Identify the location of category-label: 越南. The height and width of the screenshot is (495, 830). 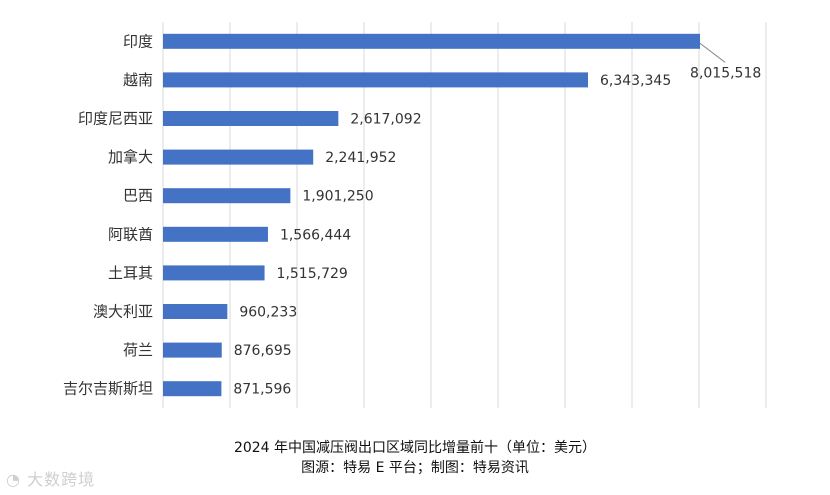
(138, 80).